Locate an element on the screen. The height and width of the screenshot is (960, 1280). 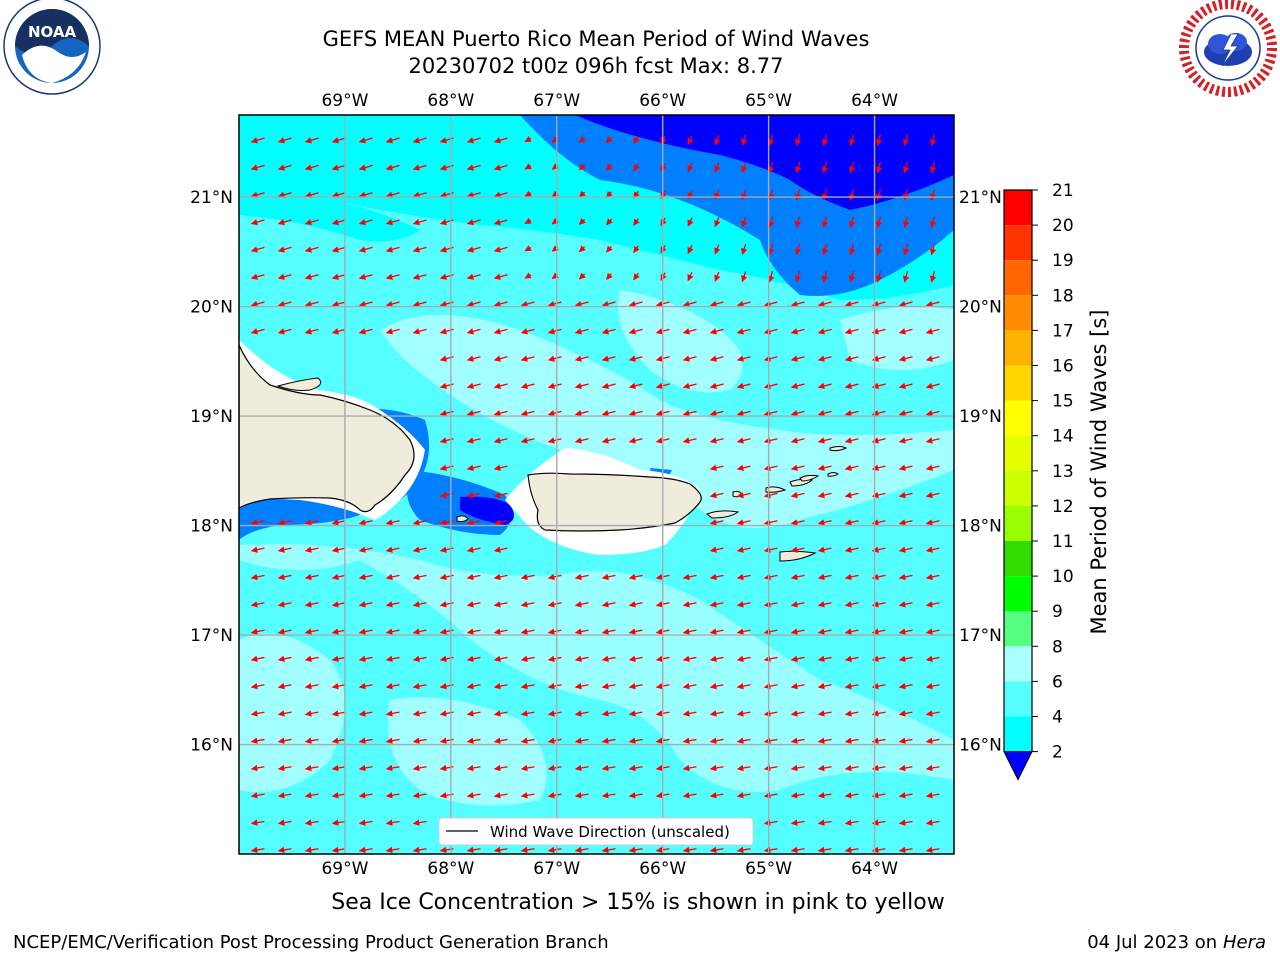
lon-label-bottom: 67°W is located at coordinates (556, 869).